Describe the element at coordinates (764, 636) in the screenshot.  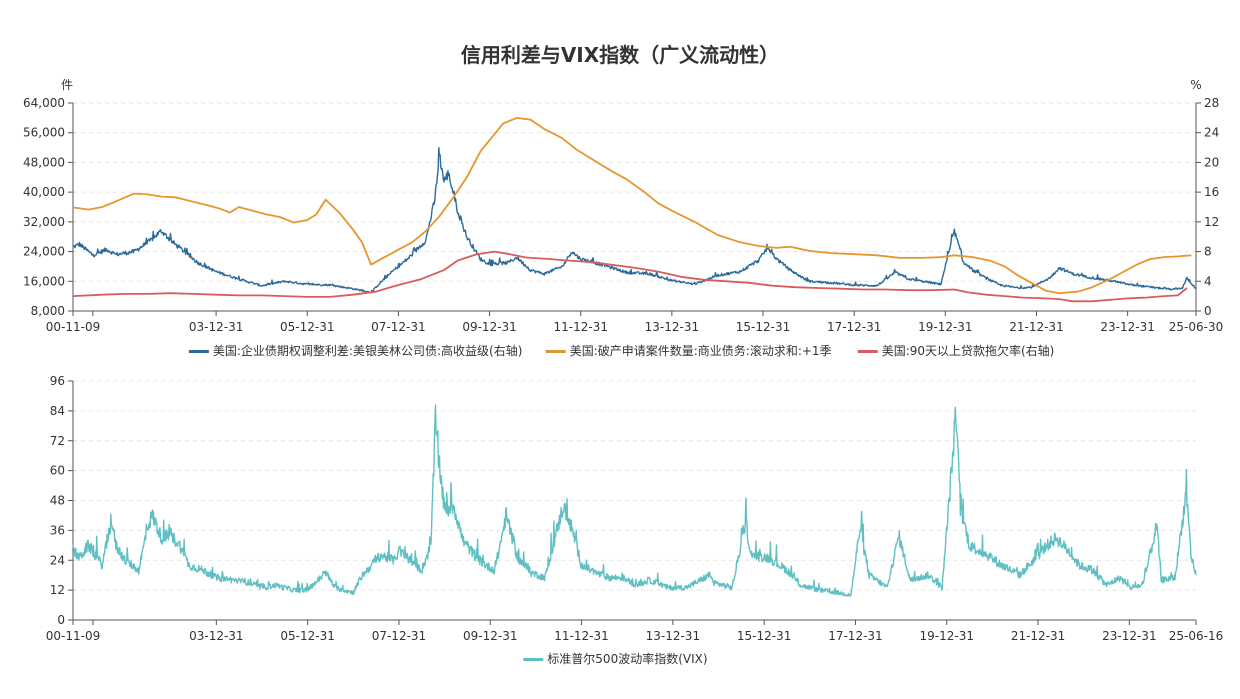
I see `bottom-chart-x-tick-label: 15-12-31` at that location.